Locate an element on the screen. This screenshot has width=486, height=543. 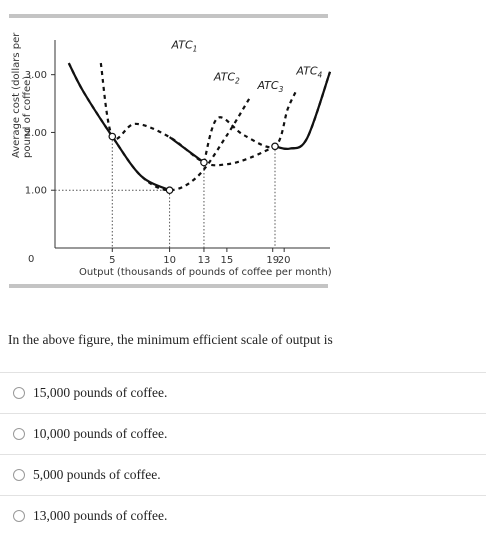
x-tick-label: 15 is located at coordinates (227, 260).